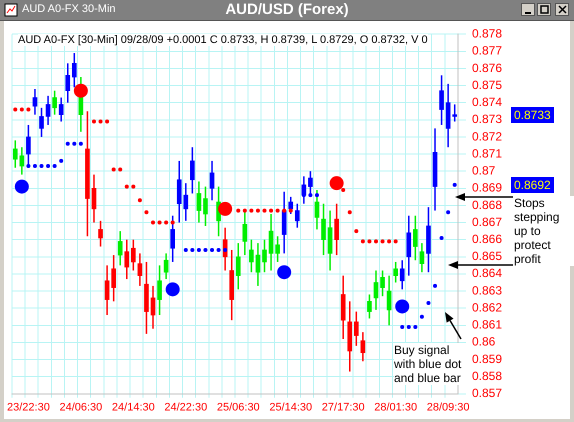  Describe the element at coordinates (487, 273) in the screenshot. I see `y-tick-label: 0.864` at that location.